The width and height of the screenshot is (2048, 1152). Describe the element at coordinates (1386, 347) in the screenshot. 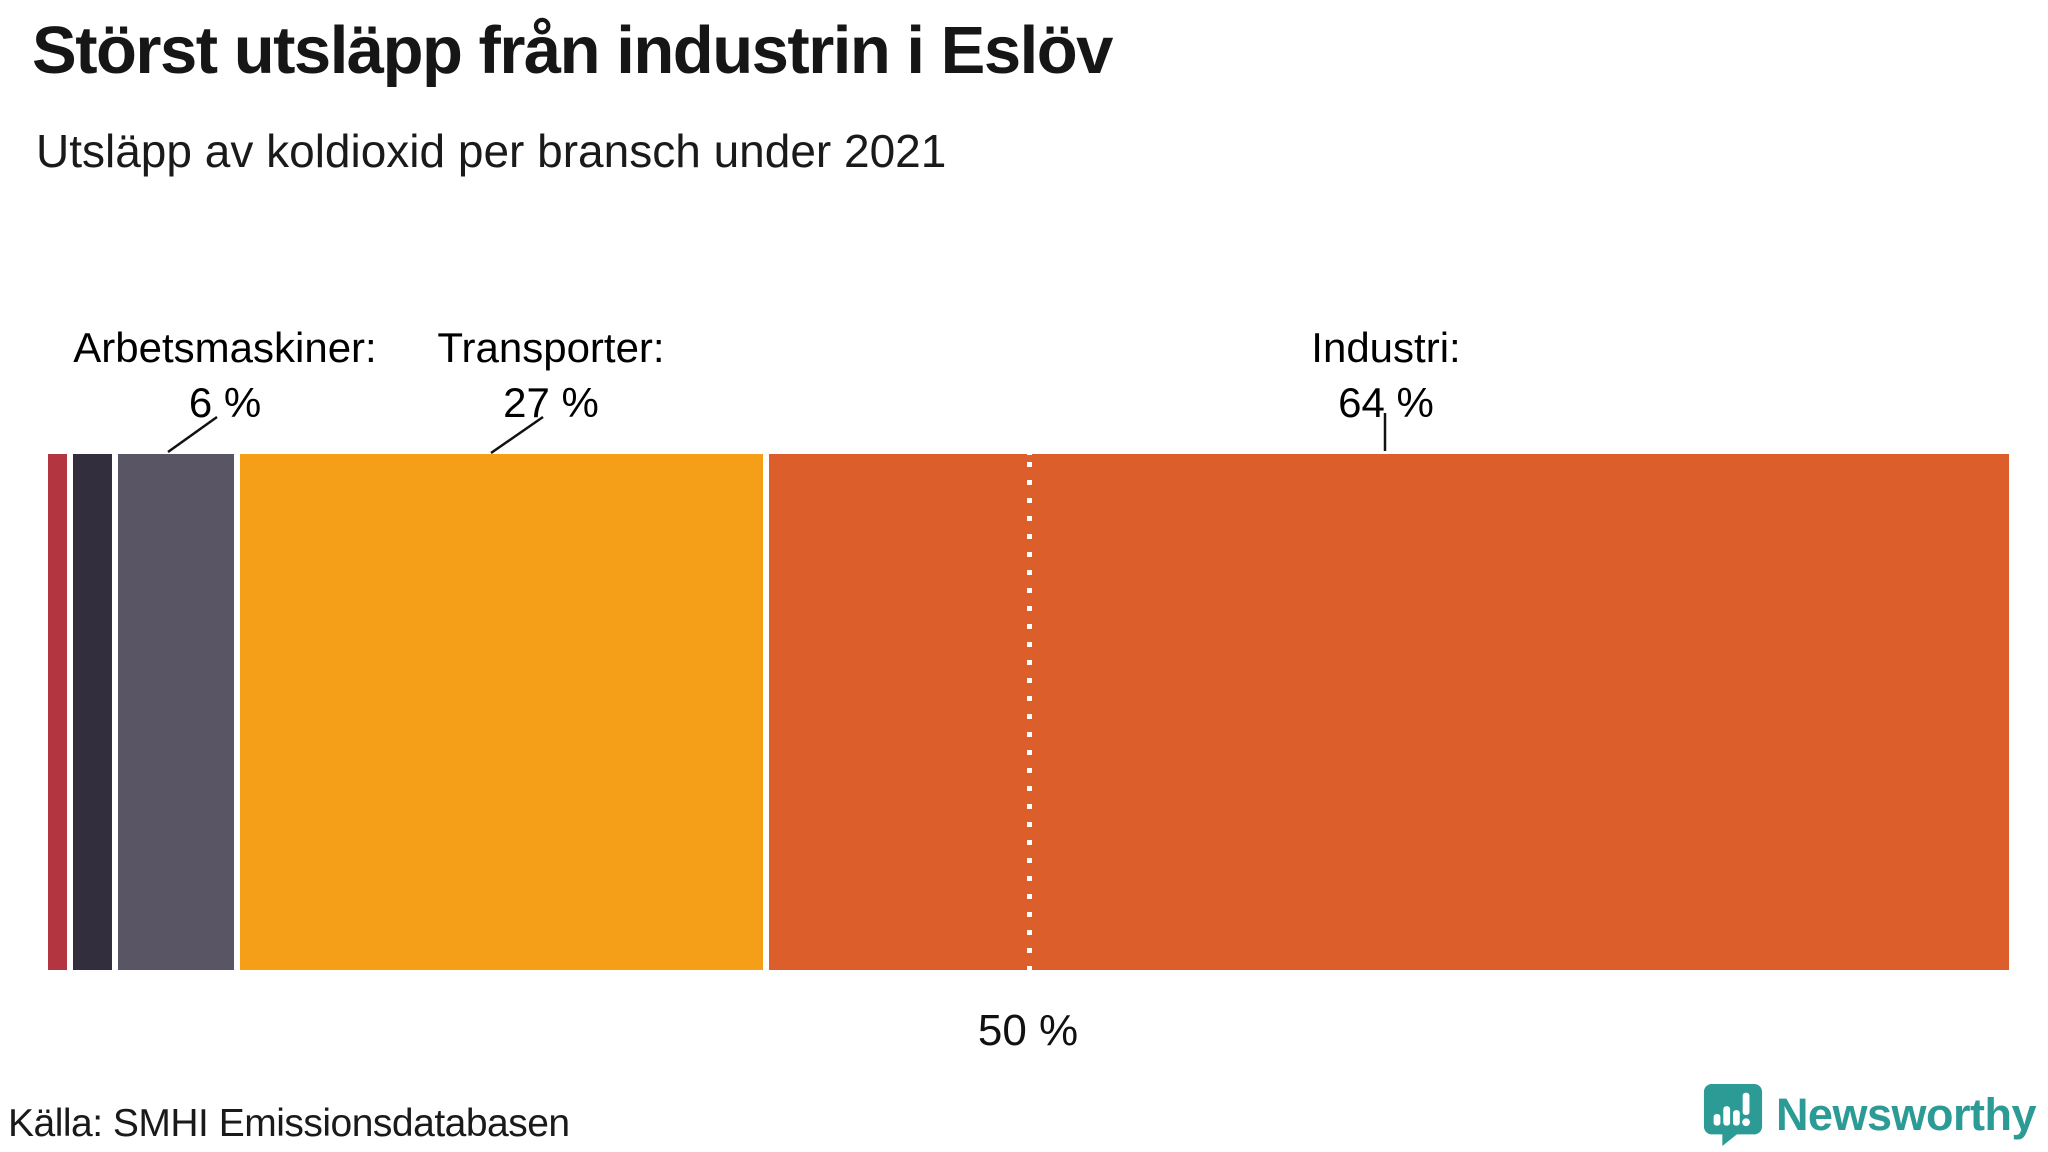

I see `annotation-label: Industri:` at that location.